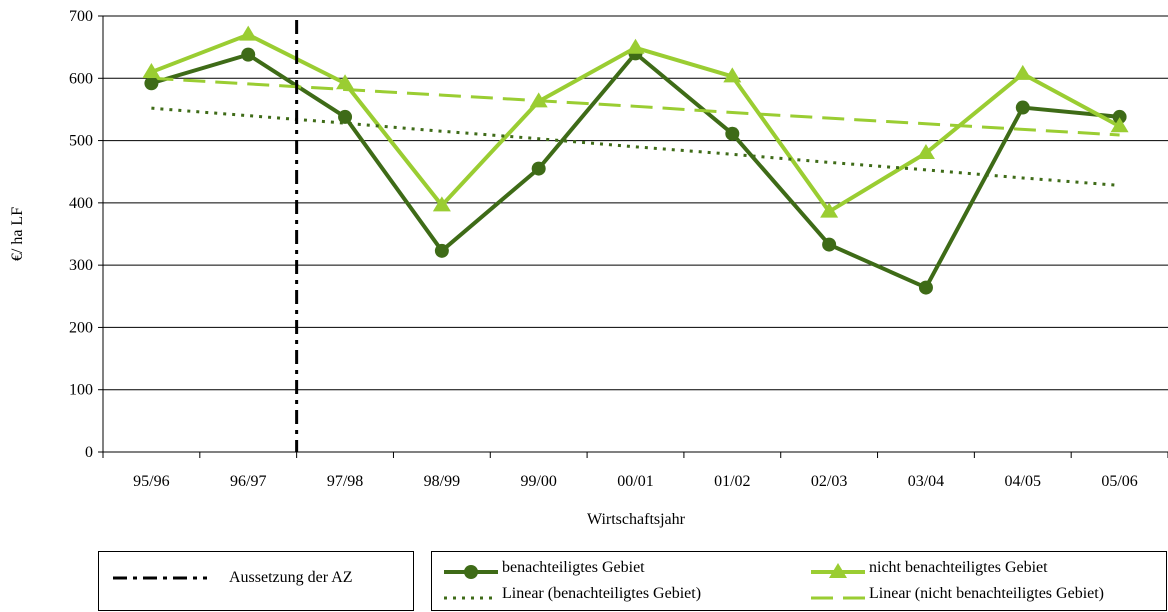 Image resolution: width=1168 pixels, height=612 pixels. What do you see at coordinates (81, 234) in the screenshot?
I see `y-tick-labels: 0 100 200 300 400 500 600 700` at bounding box center [81, 234].